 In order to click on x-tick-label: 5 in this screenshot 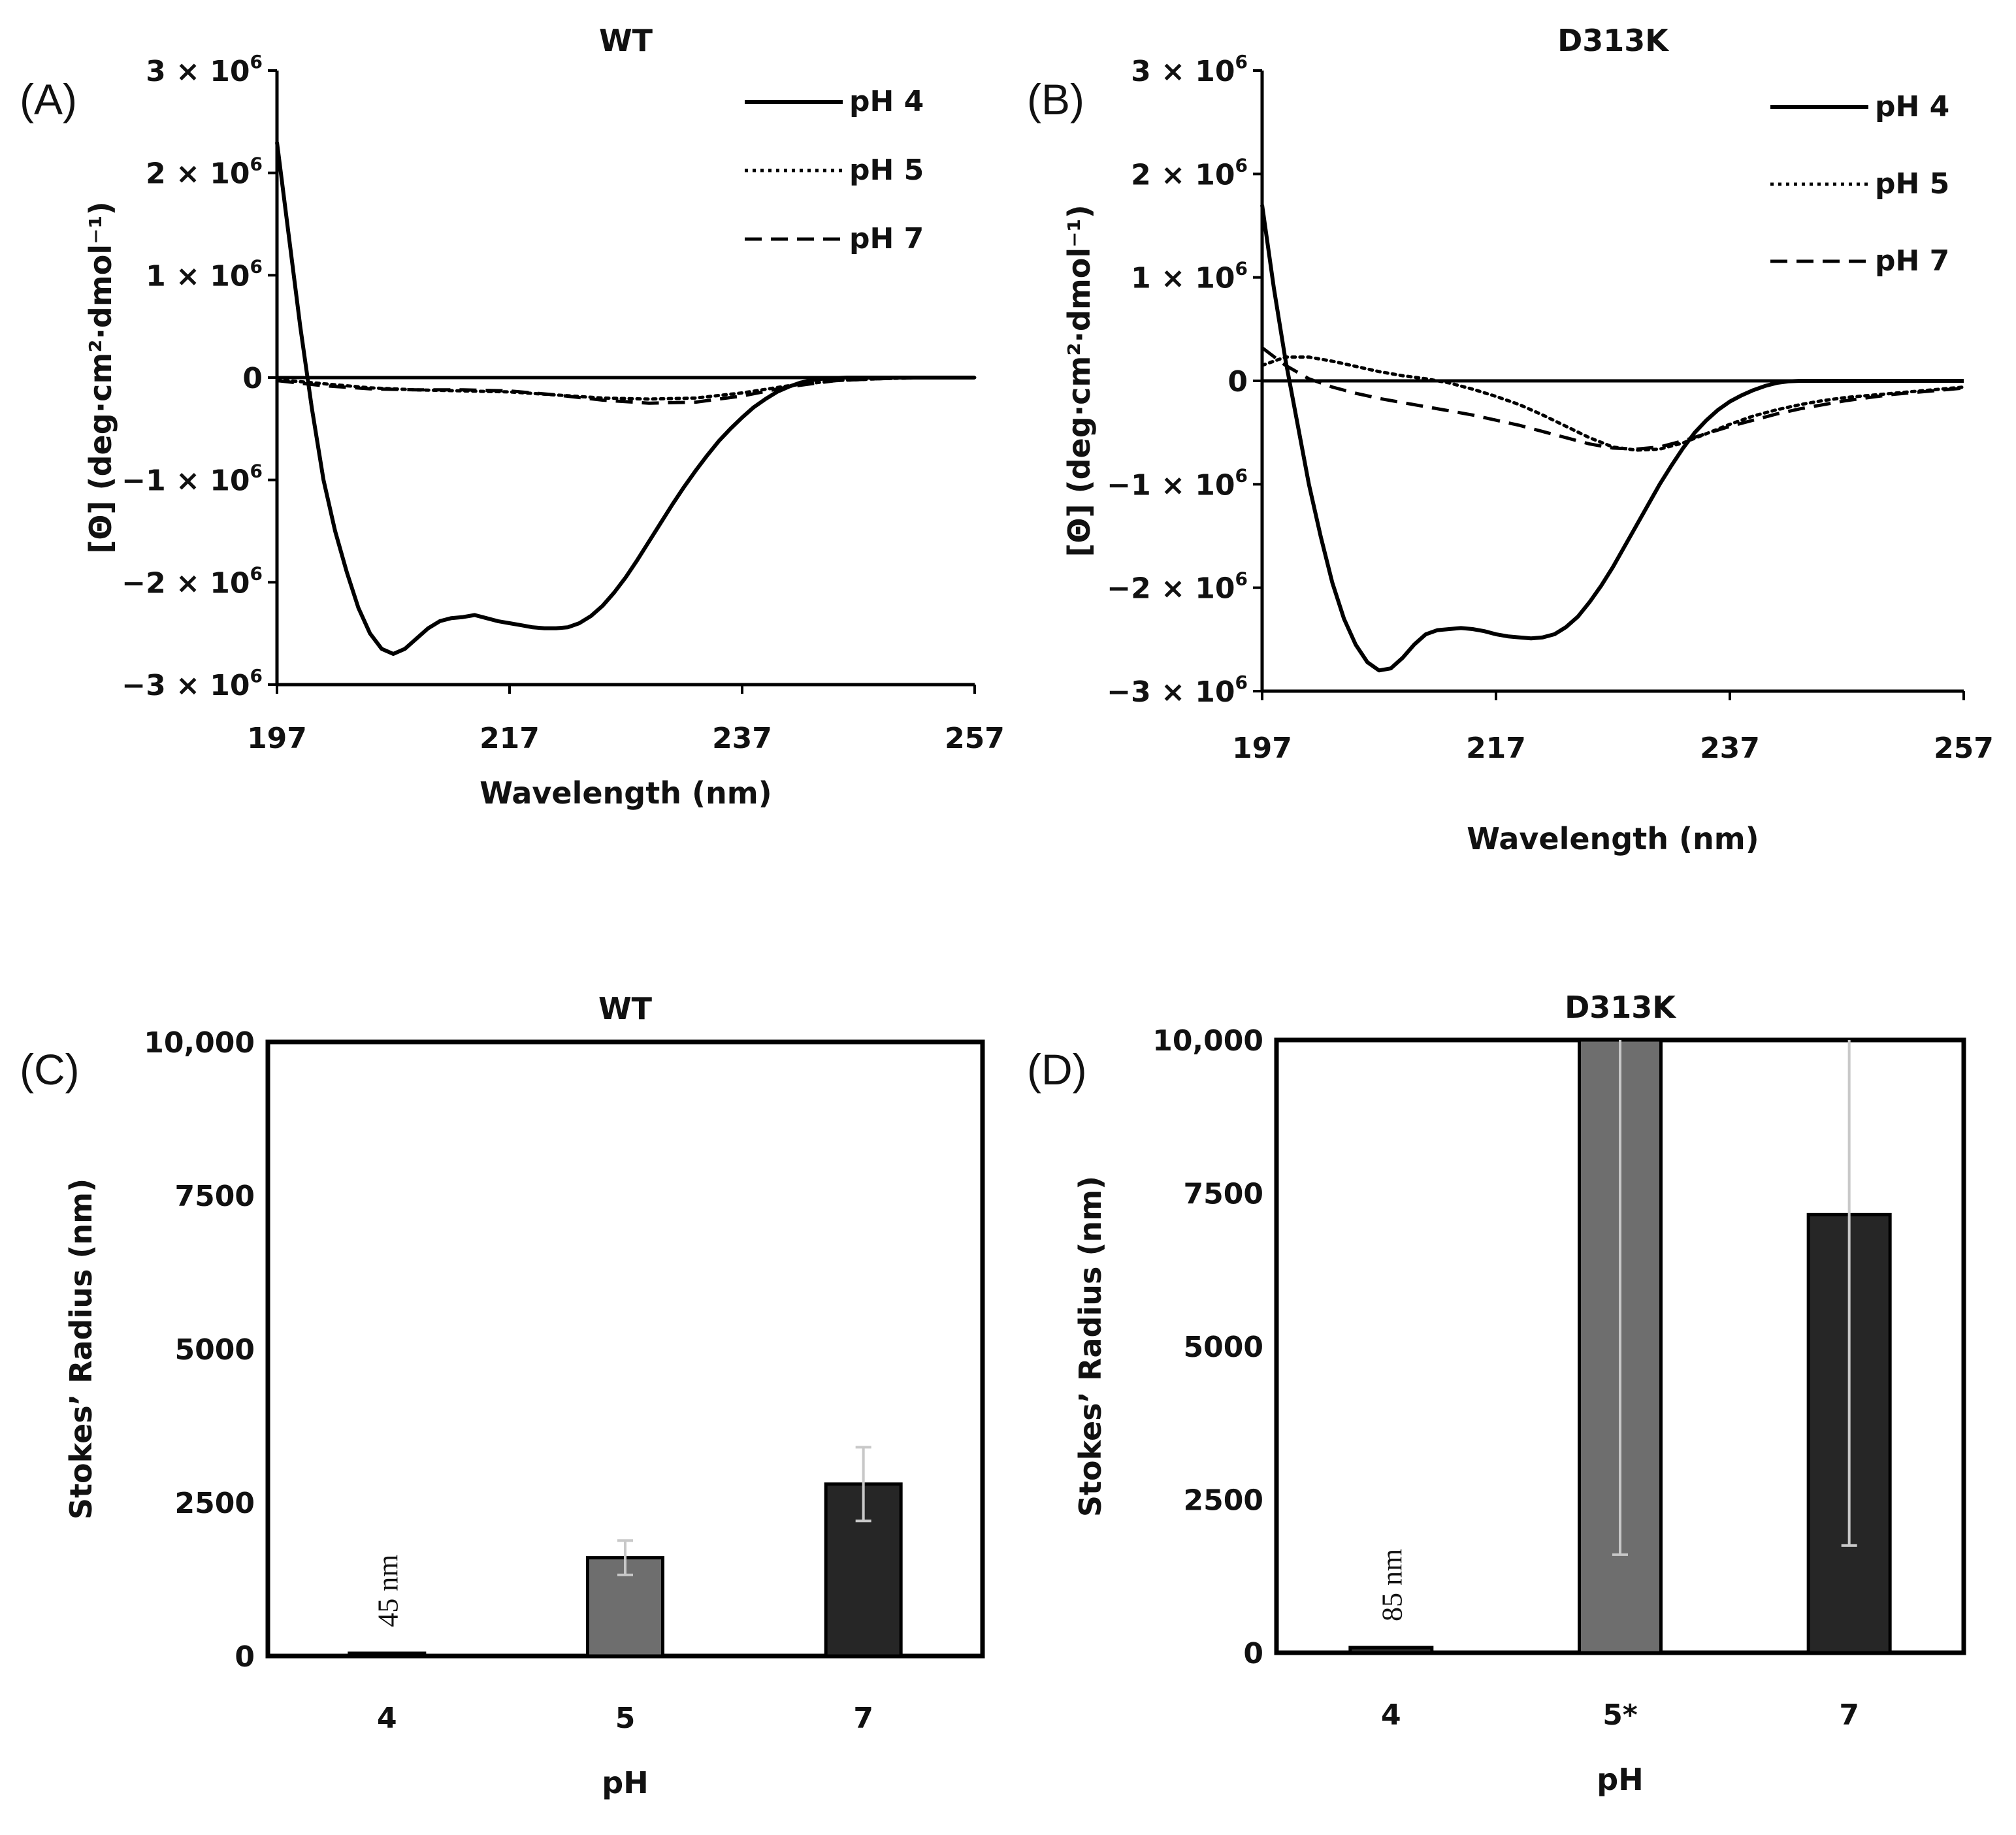, I will do `click(625, 1719)`.